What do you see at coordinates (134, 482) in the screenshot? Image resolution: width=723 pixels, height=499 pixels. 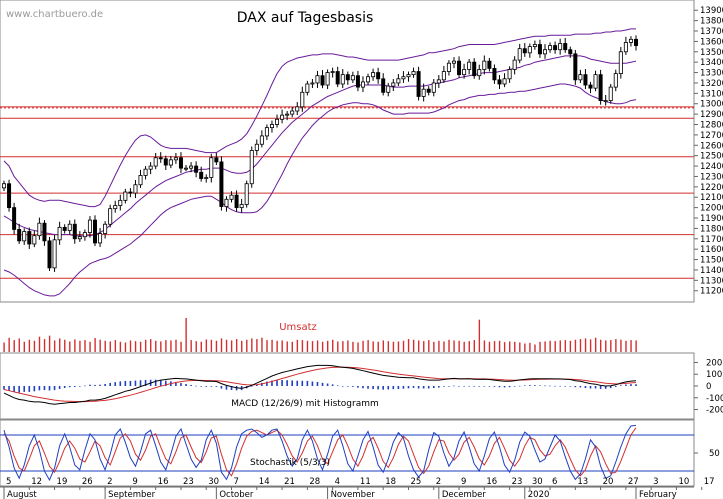 I see `x-tick-label: 9` at bounding box center [134, 482].